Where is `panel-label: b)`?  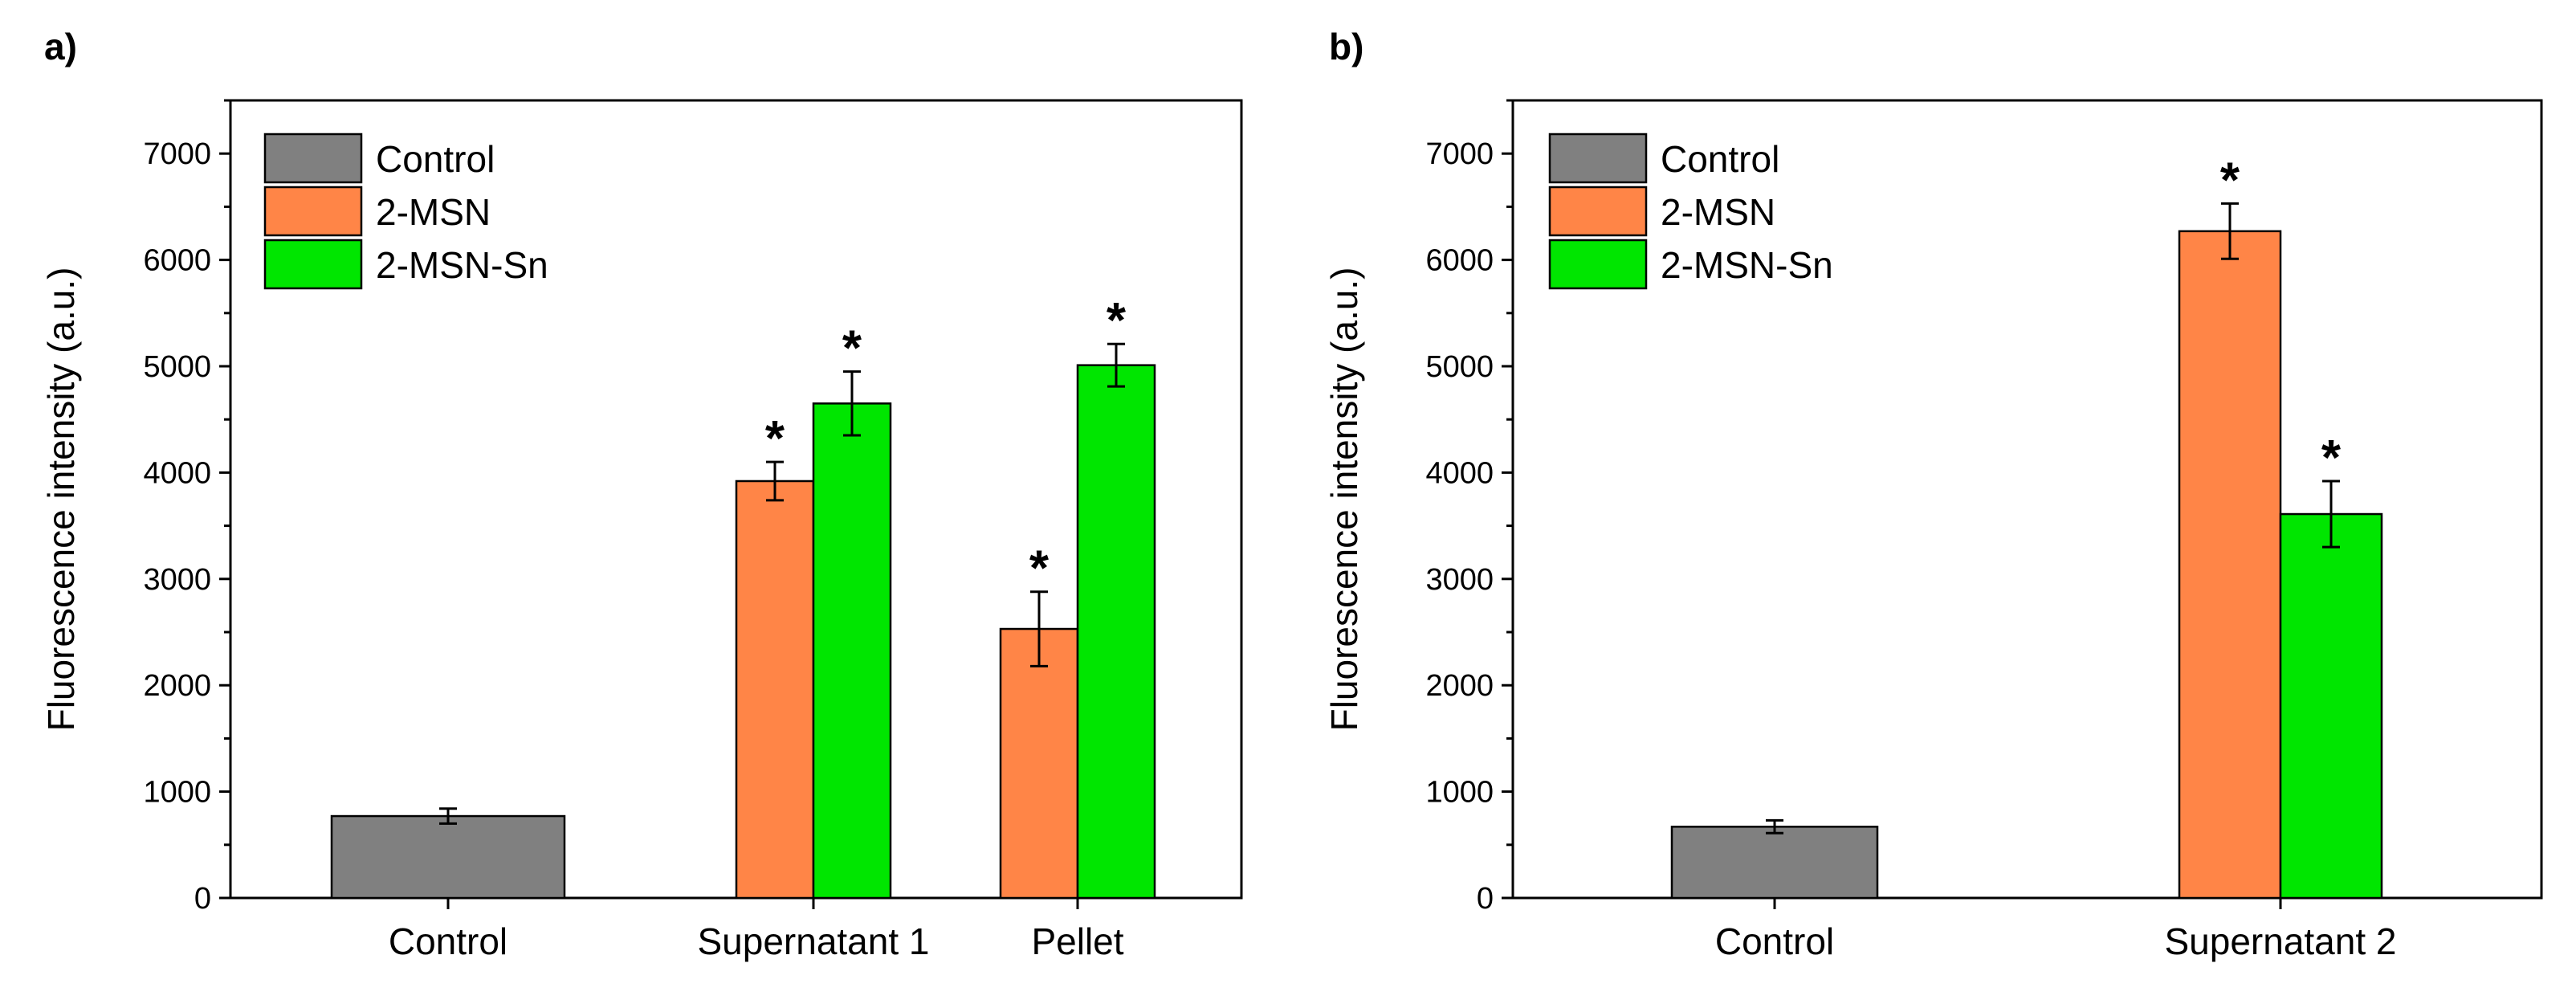 panel-label: b) is located at coordinates (1346, 46).